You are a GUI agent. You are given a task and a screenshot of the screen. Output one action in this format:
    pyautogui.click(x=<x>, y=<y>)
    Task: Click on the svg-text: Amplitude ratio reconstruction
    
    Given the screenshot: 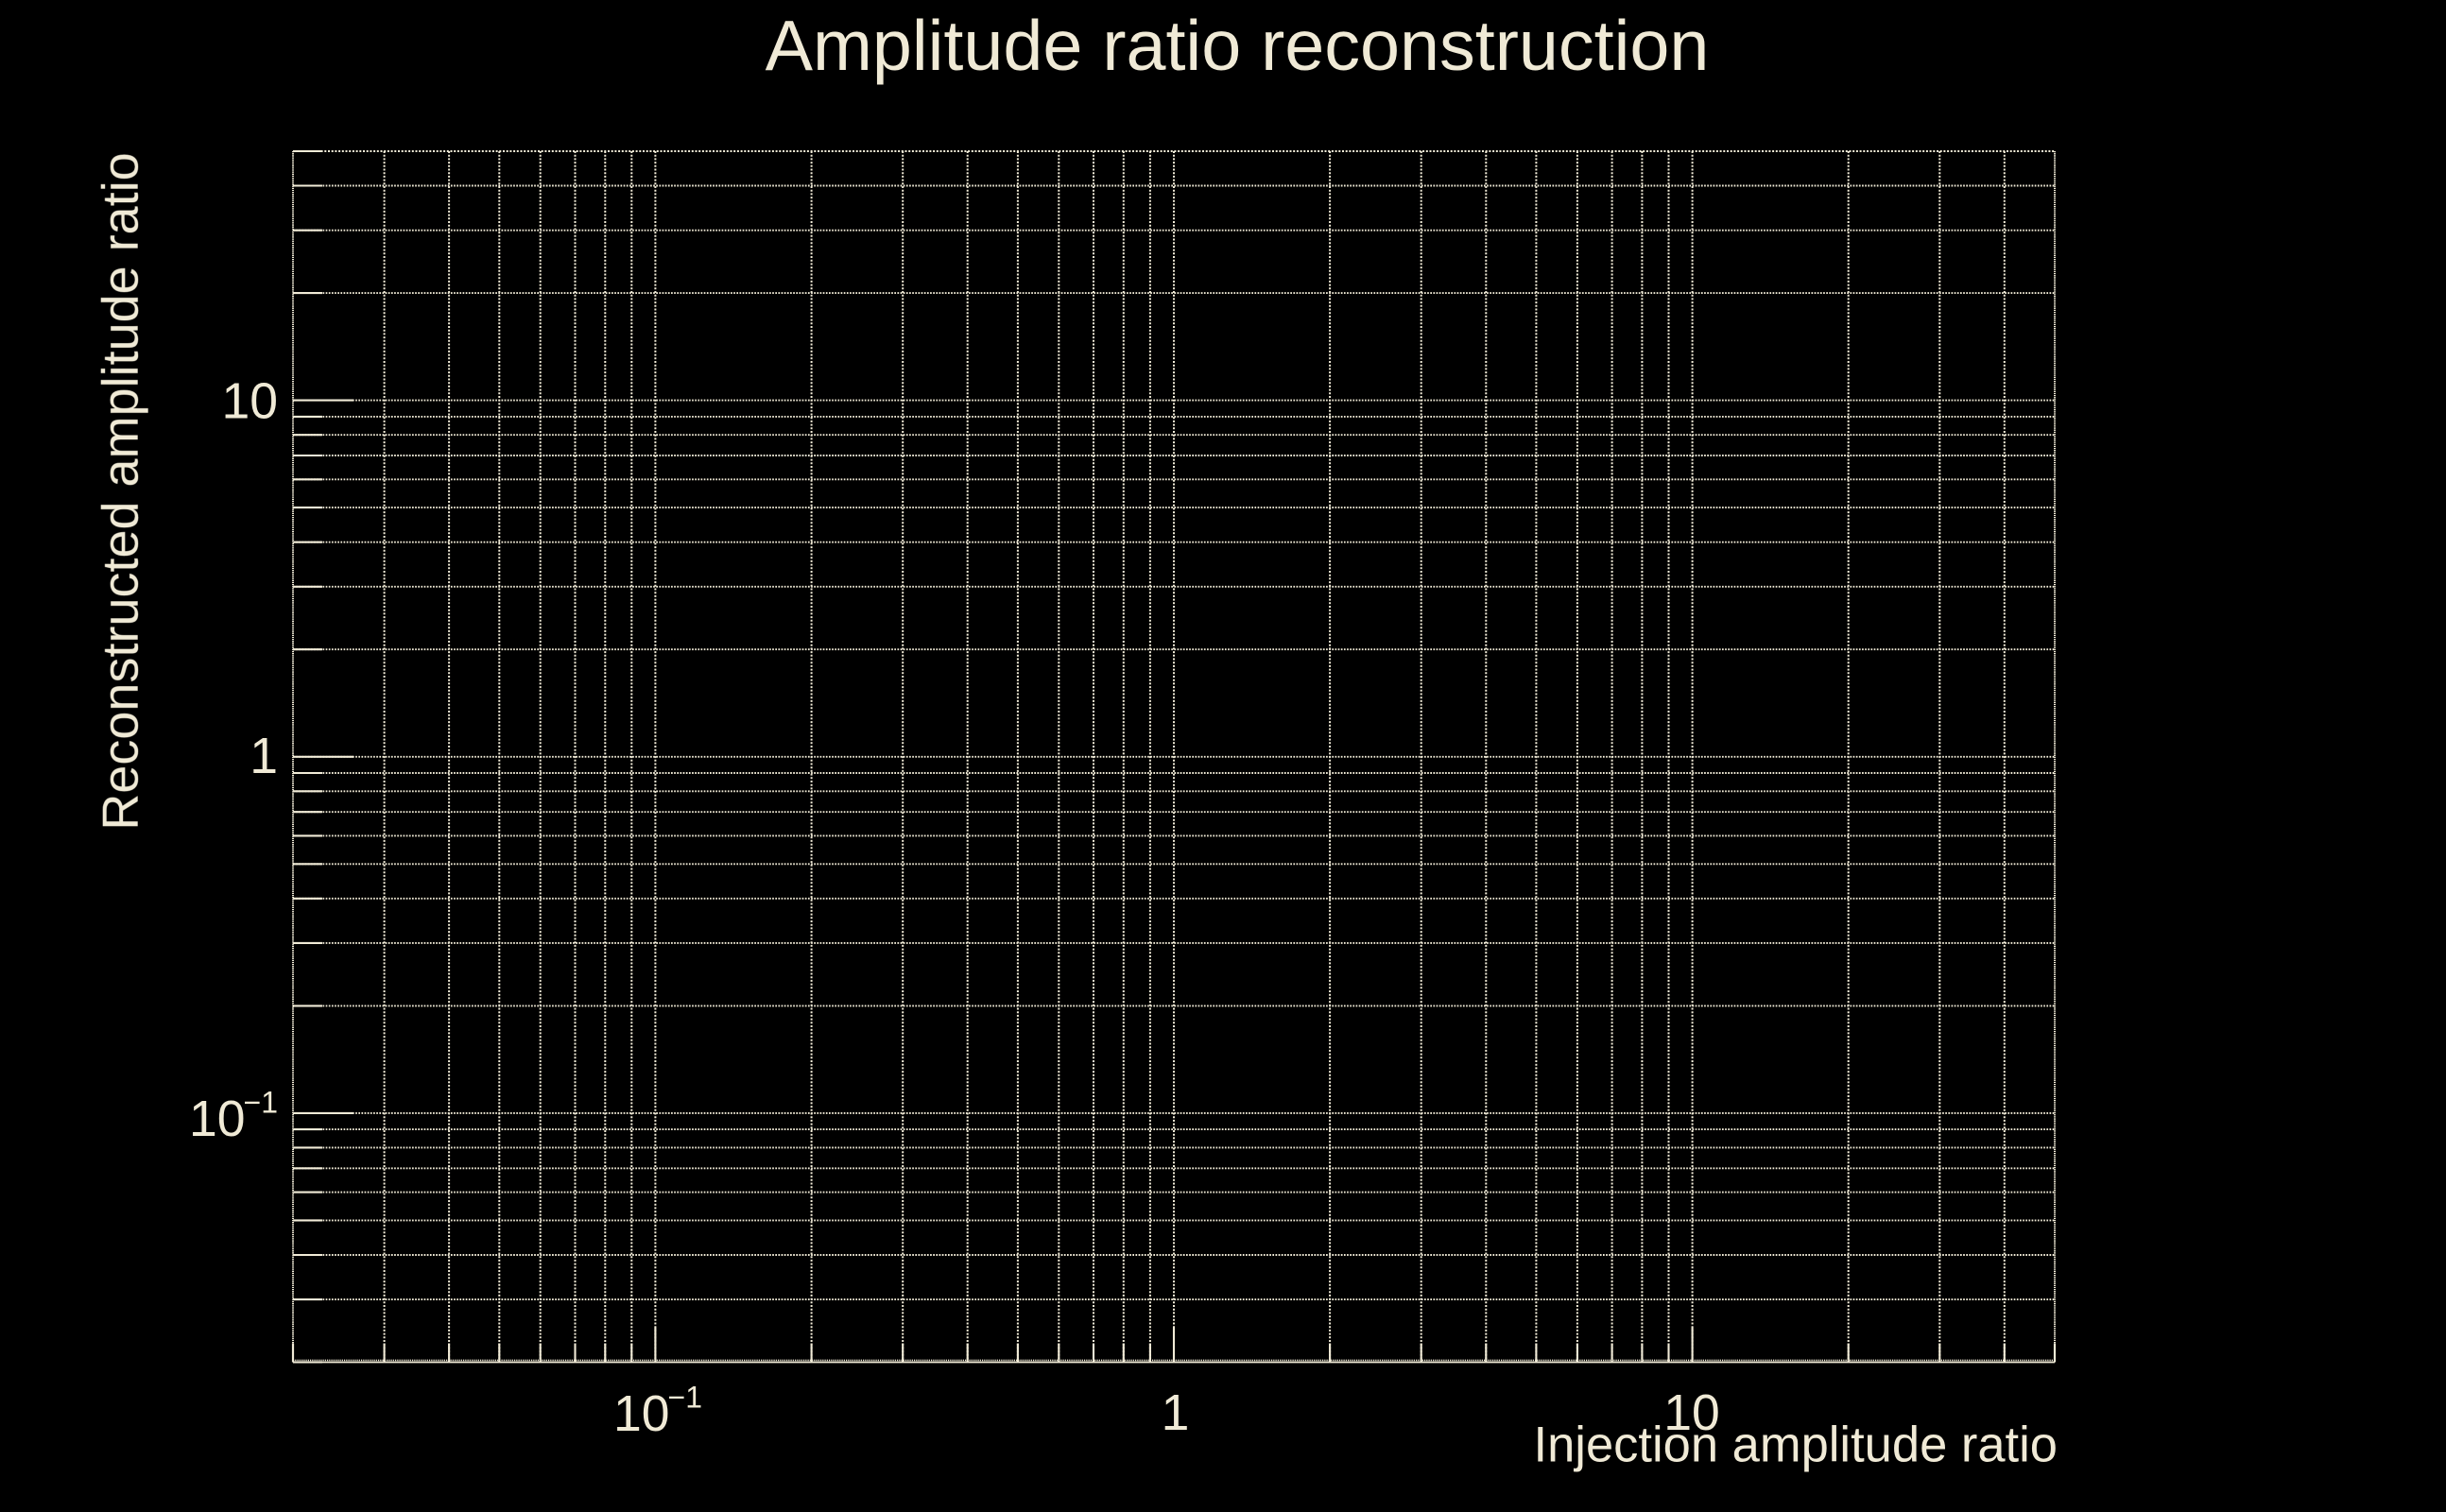 What is the action you would take?
    pyautogui.click(x=1238, y=45)
    